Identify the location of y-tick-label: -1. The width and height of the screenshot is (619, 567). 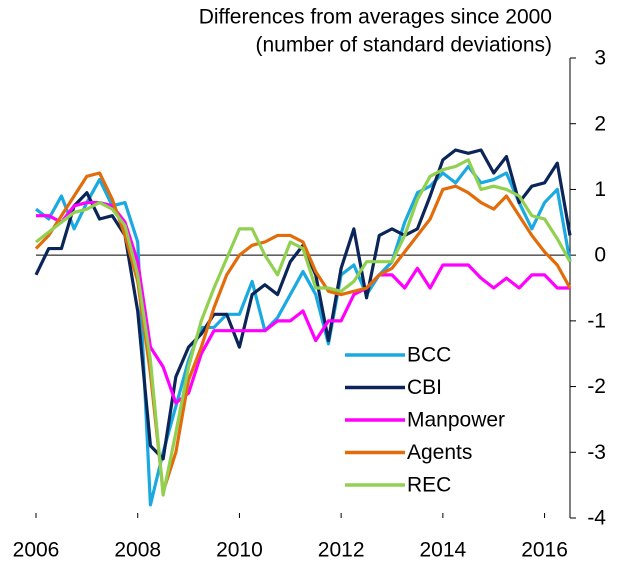
(596, 320).